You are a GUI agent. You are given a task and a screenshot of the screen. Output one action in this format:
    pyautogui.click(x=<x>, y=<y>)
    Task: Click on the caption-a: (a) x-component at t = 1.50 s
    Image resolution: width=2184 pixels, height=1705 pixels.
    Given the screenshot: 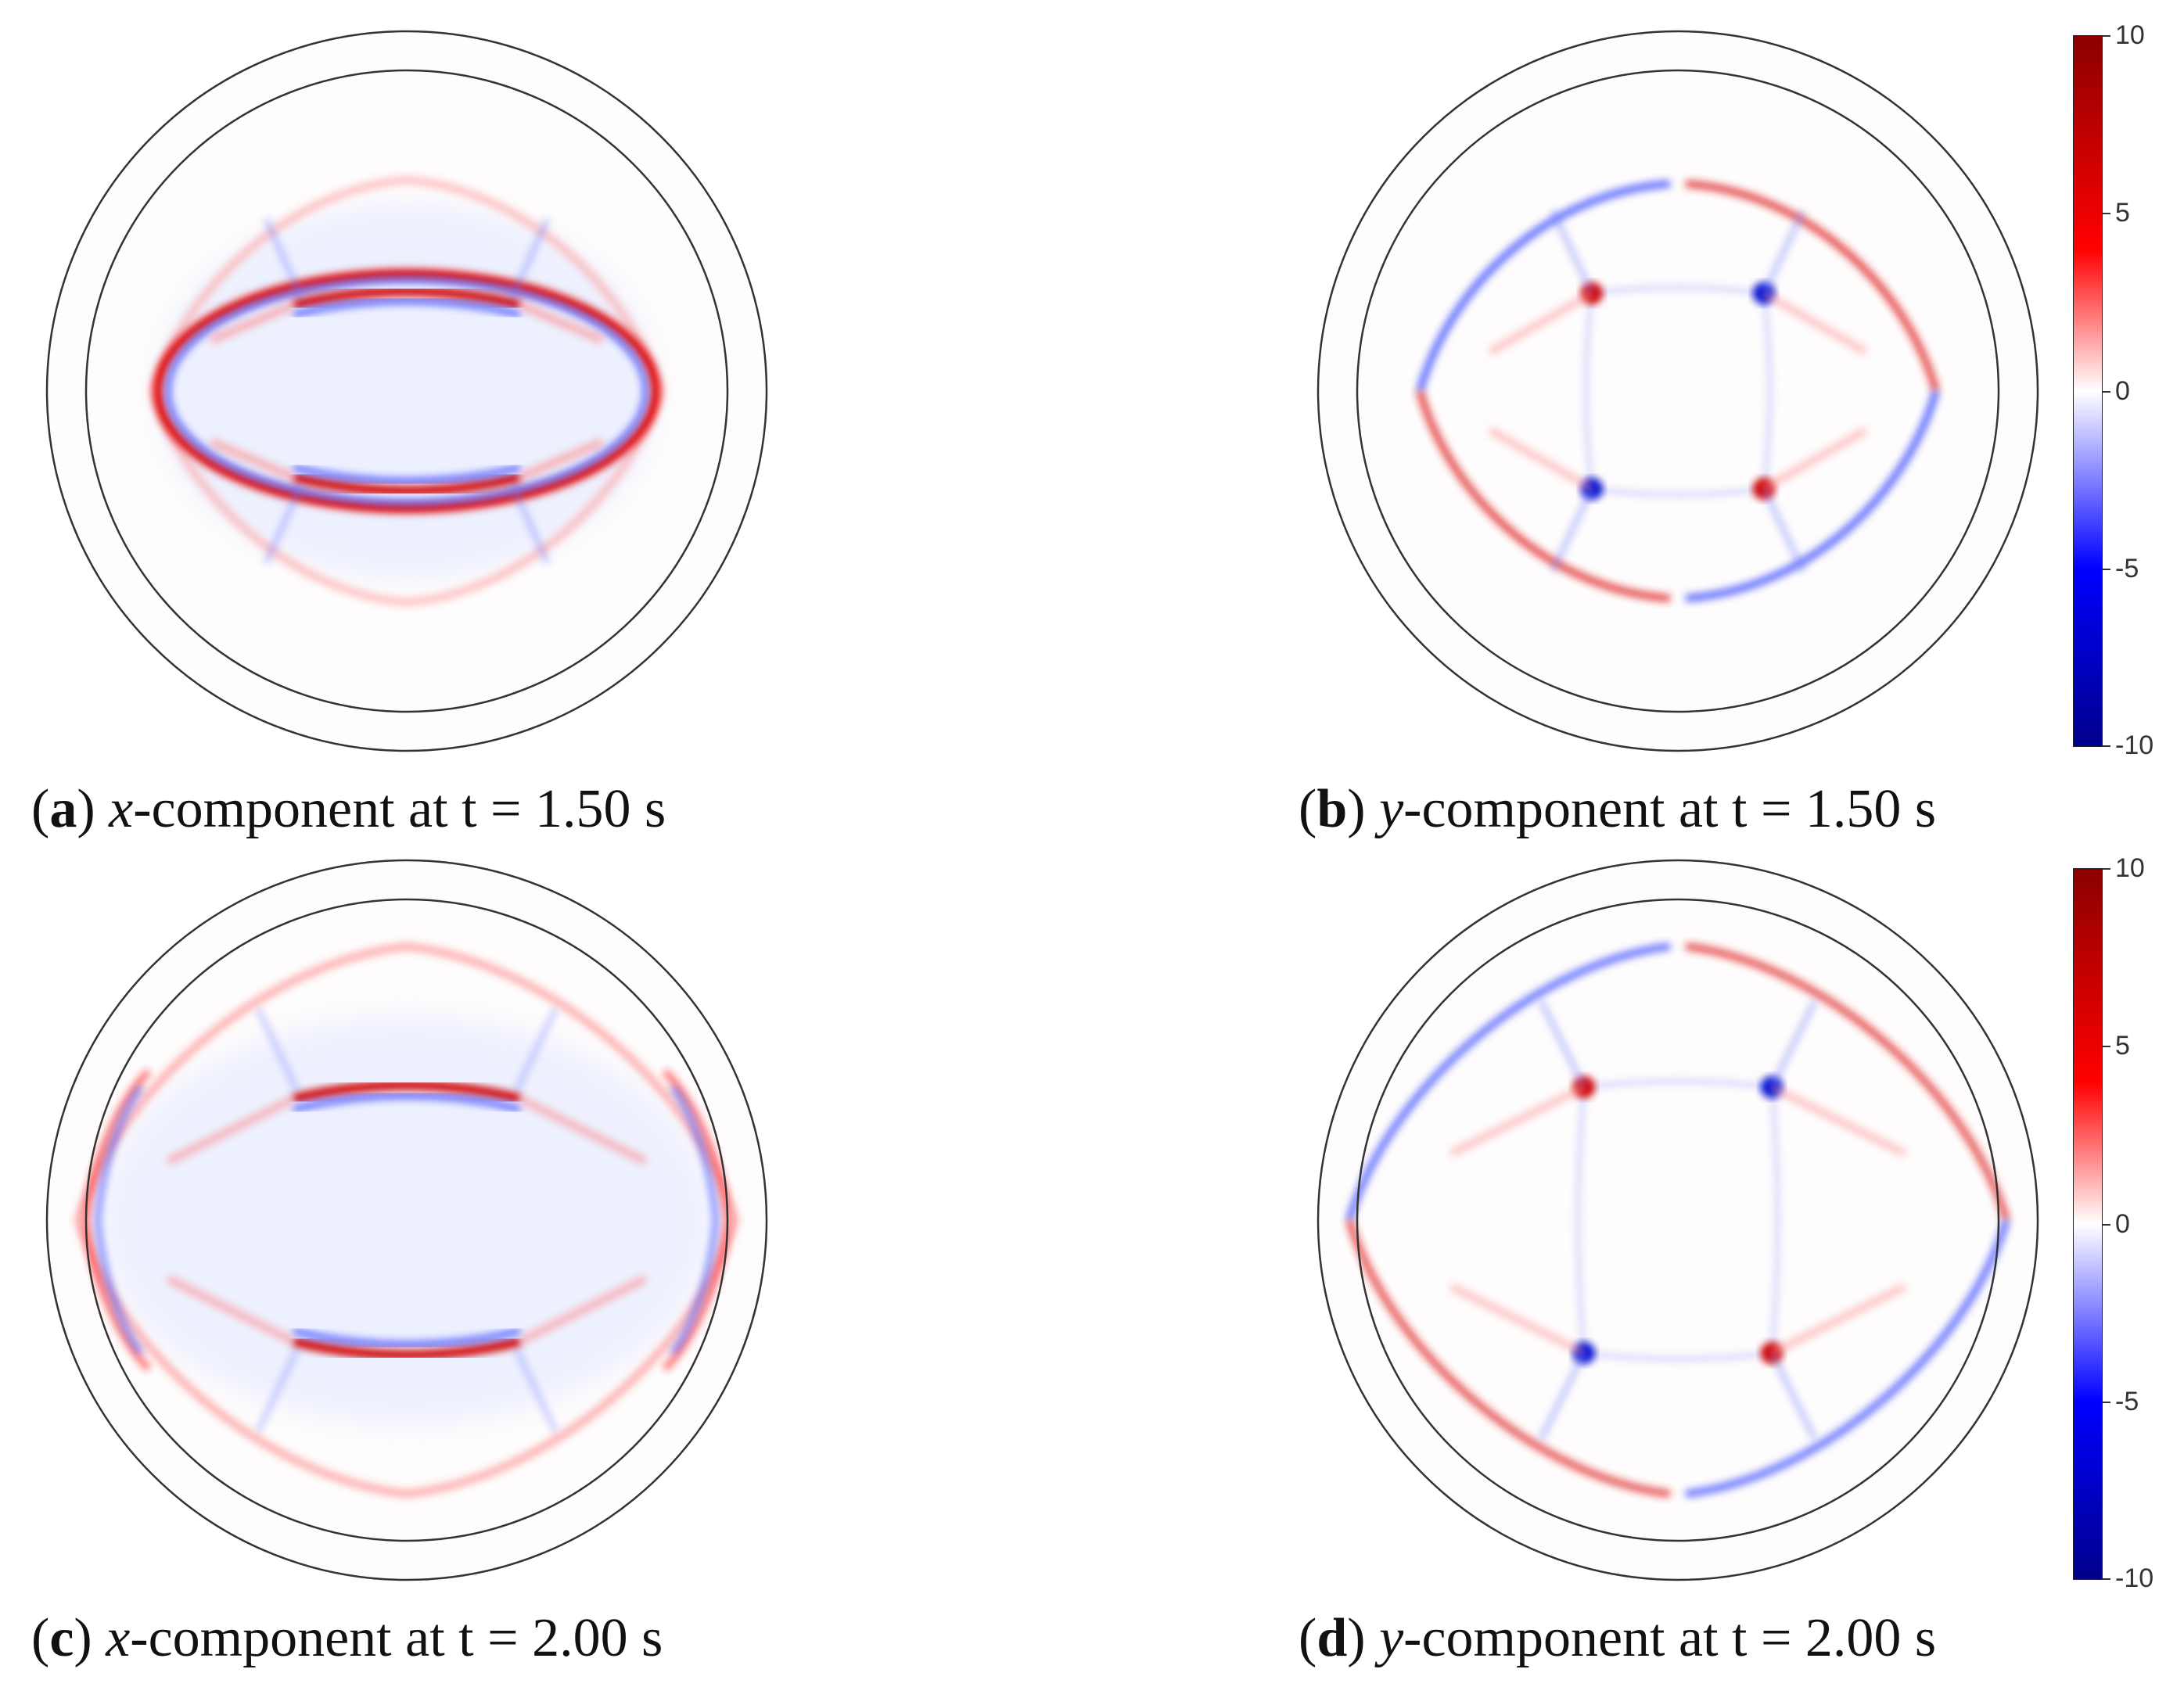 What is the action you would take?
    pyautogui.click(x=348, y=809)
    